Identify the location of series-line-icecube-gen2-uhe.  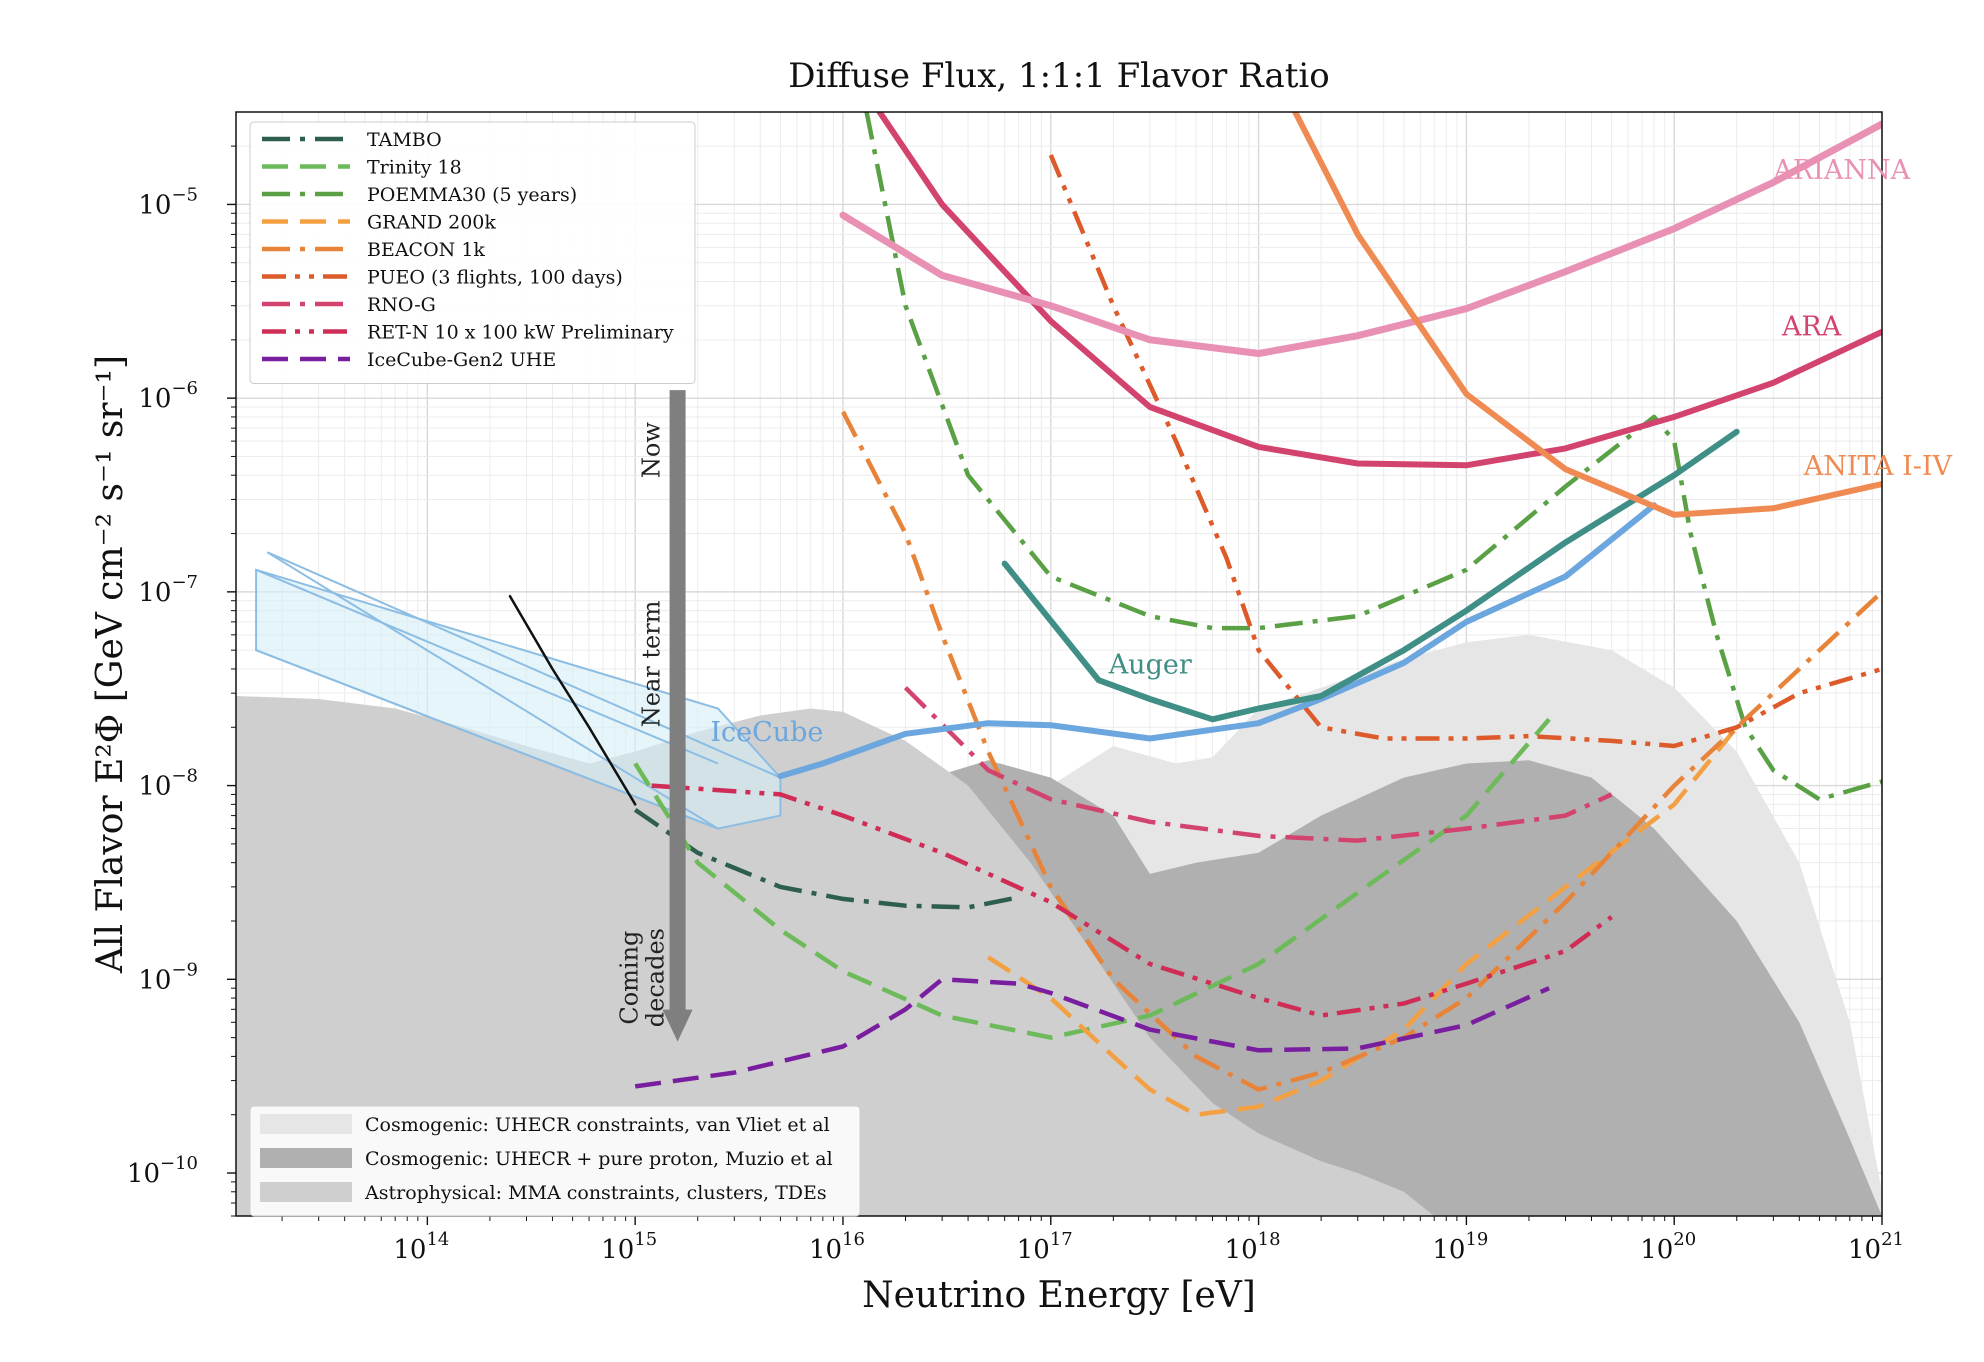
(1092, 1033).